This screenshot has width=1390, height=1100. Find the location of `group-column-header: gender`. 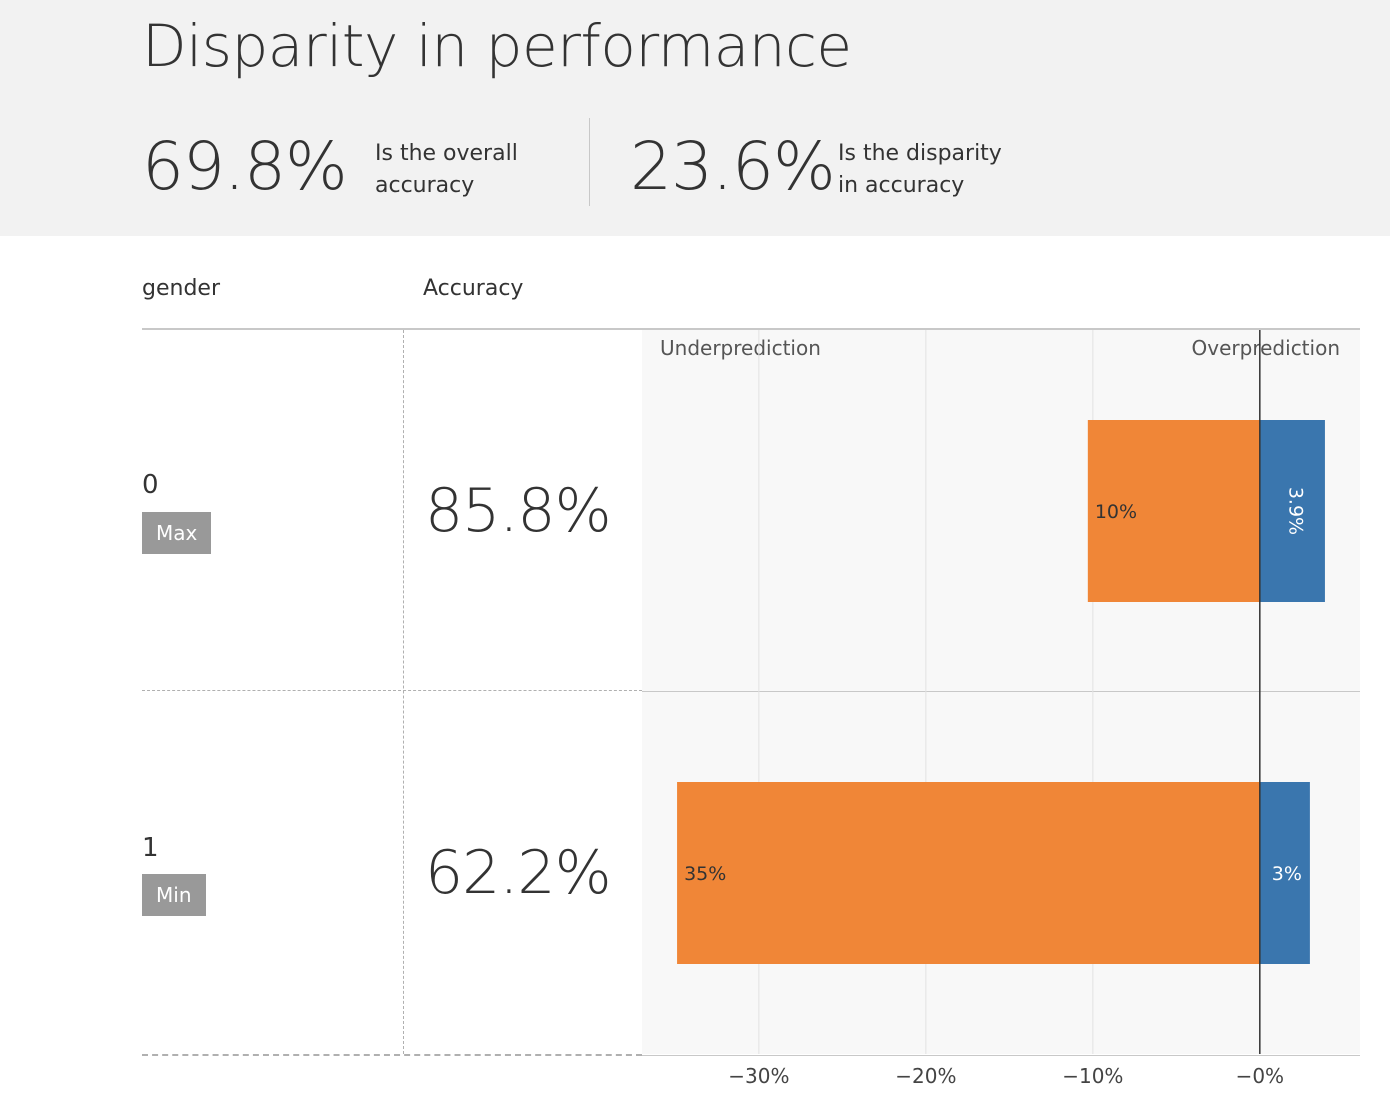

group-column-header: gender is located at coordinates (181, 288).